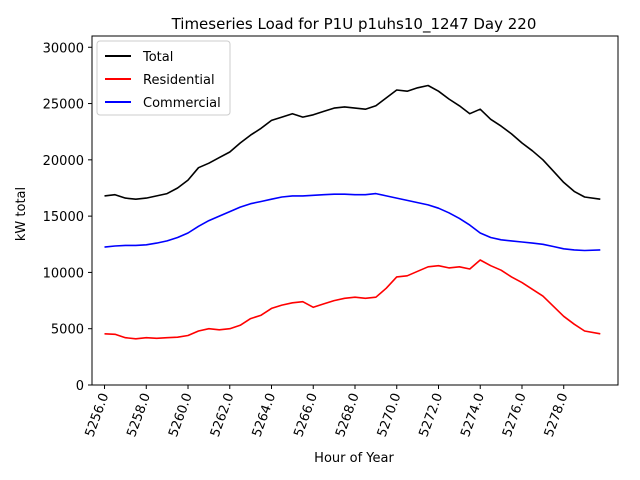  Describe the element at coordinates (352, 299) in the screenshot. I see `series-line-residential` at that location.